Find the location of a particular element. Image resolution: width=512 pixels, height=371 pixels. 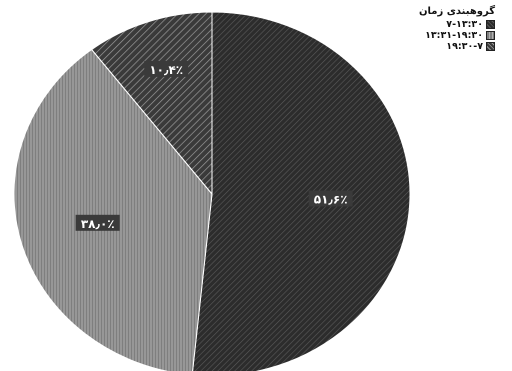

legend-item-3: ۱۹:۳۰-۷ is located at coordinates (457, 46).